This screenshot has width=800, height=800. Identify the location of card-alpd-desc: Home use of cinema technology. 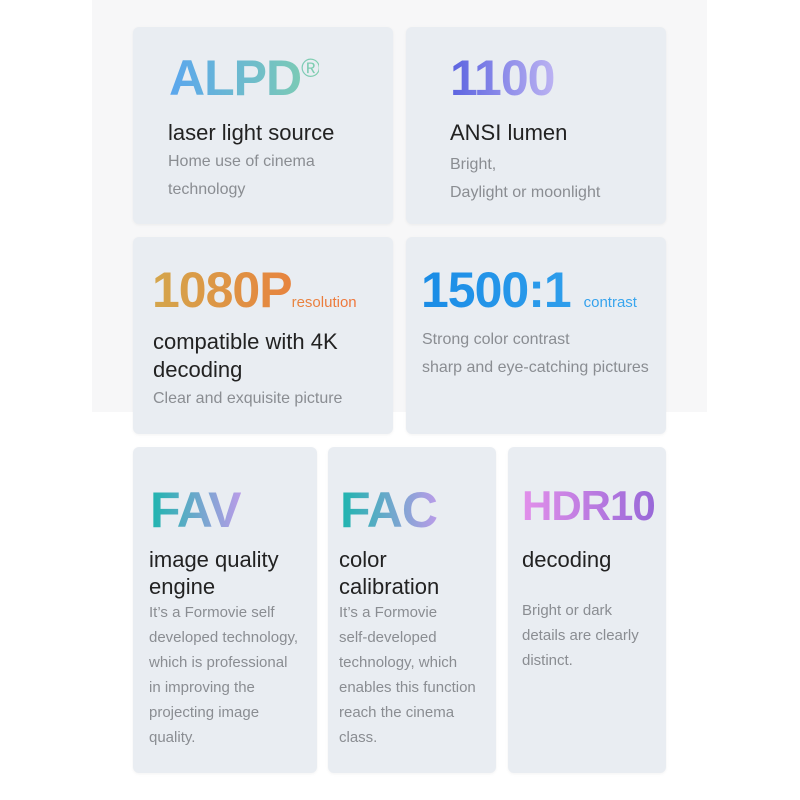
(241, 176).